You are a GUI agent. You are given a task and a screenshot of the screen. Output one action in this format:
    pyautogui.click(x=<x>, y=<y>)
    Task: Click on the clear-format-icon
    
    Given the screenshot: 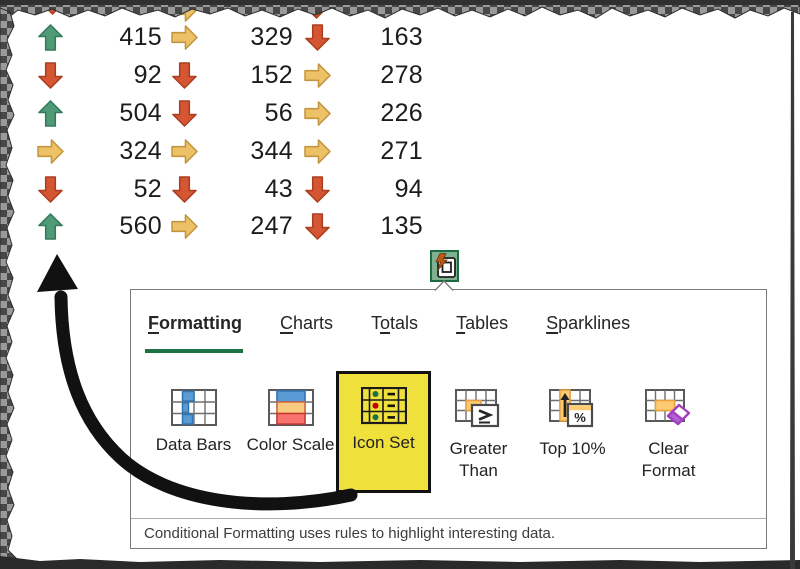 What is the action you would take?
    pyautogui.click(x=668, y=410)
    